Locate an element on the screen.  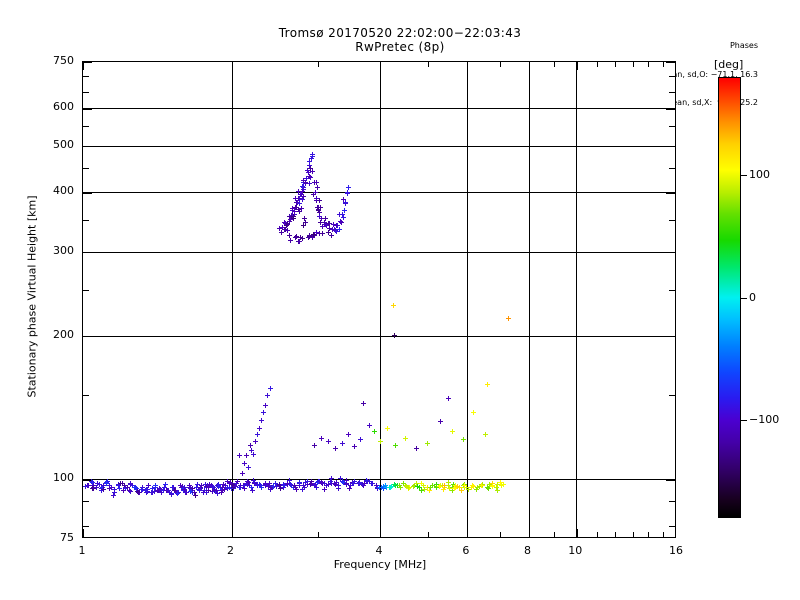
y-axis-tick-label: 600 is located at coordinates (63, 107).